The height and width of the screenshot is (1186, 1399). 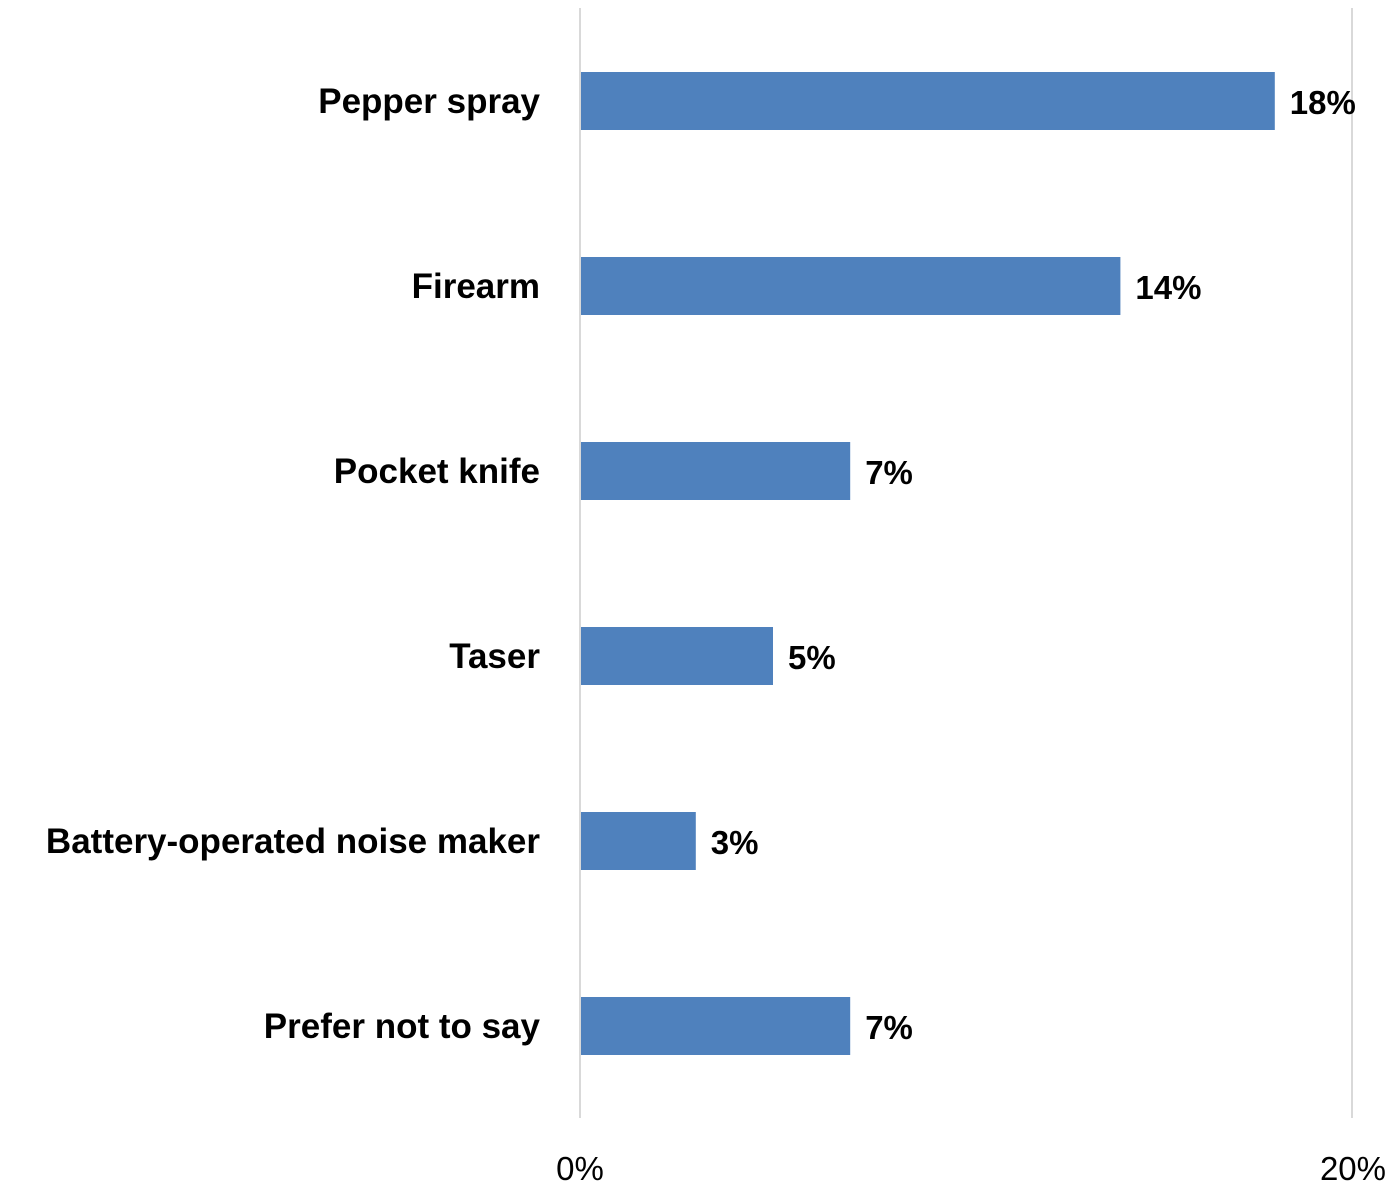 What do you see at coordinates (735, 842) in the screenshot?
I see `data-label: 3%` at bounding box center [735, 842].